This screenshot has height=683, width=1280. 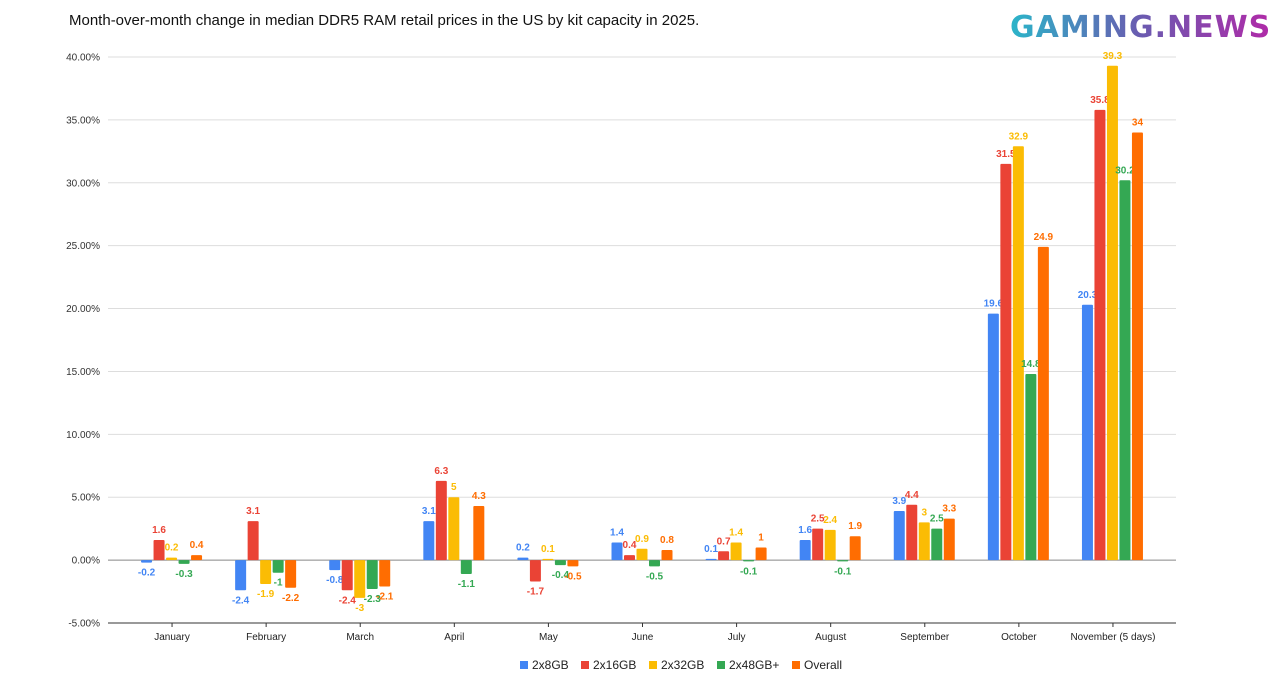 What do you see at coordinates (454, 637) in the screenshot?
I see `x-tick-label: April` at bounding box center [454, 637].